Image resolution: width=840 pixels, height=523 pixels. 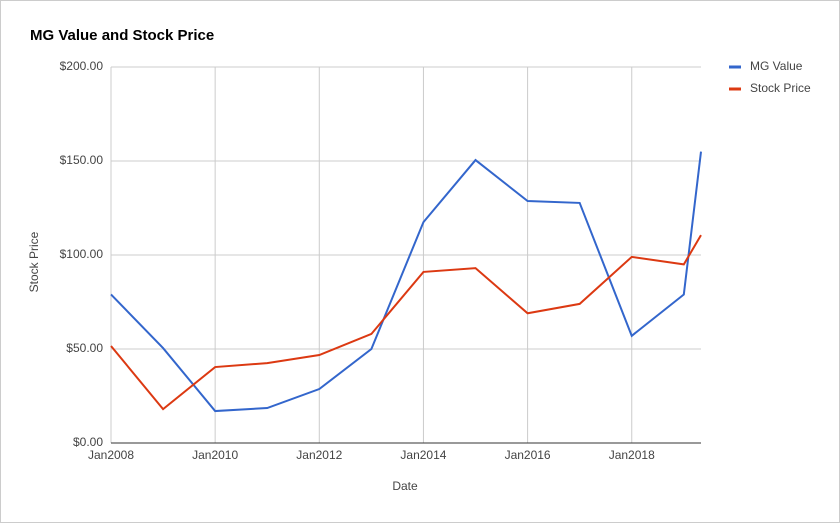 What do you see at coordinates (528, 455) in the screenshot?
I see `x-tick-label: Jan2016` at bounding box center [528, 455].